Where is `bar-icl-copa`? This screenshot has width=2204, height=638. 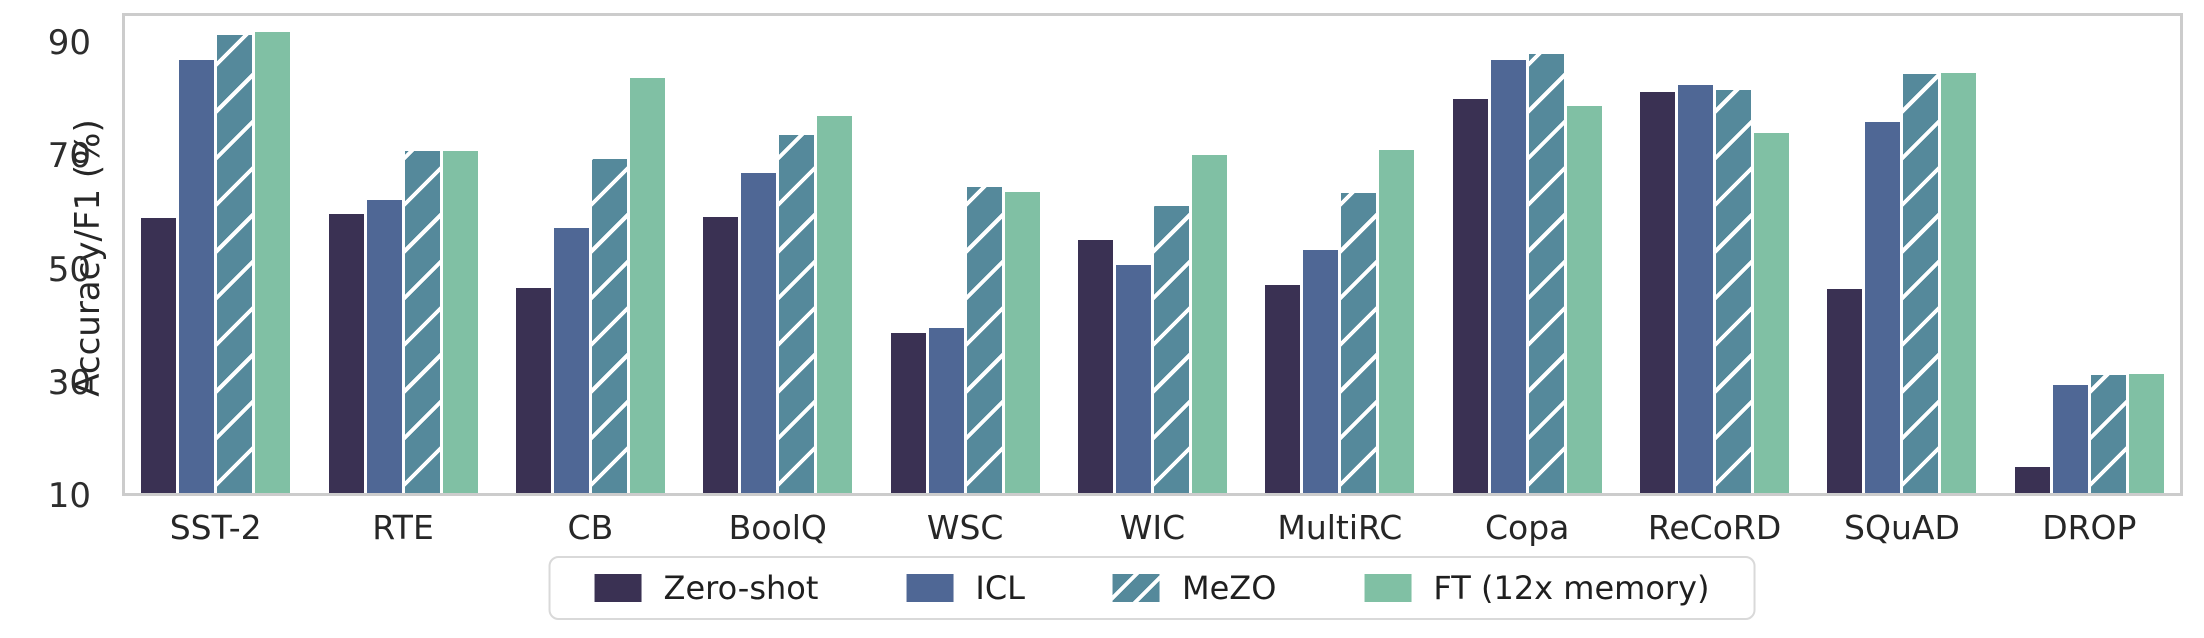 bar-icl-copa is located at coordinates (1508, 276).